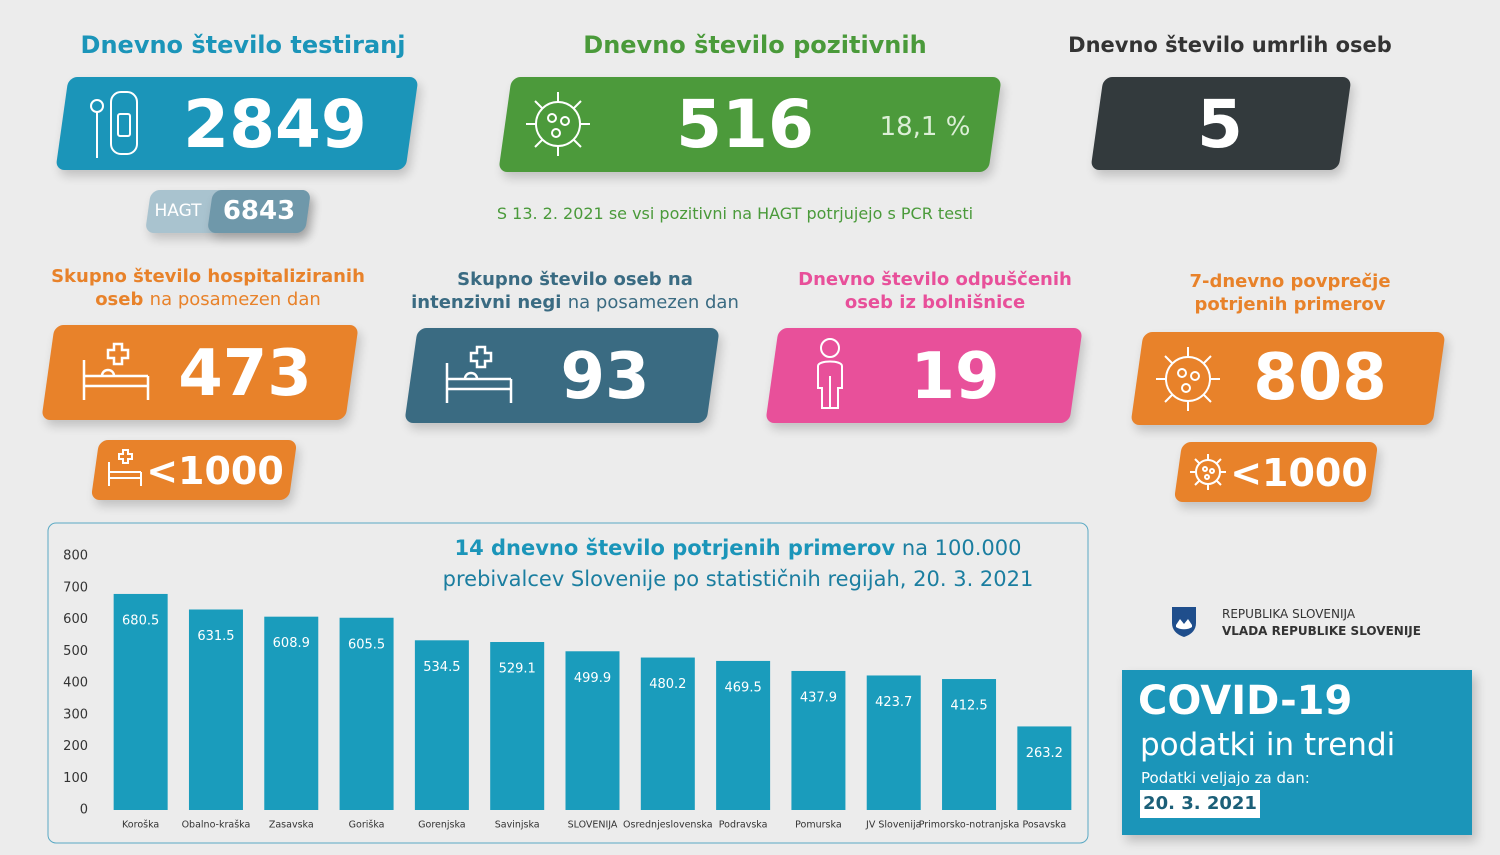 This screenshot has height=855, width=1500. What do you see at coordinates (140, 620) in the screenshot?
I see `value-label: 680.5` at bounding box center [140, 620].